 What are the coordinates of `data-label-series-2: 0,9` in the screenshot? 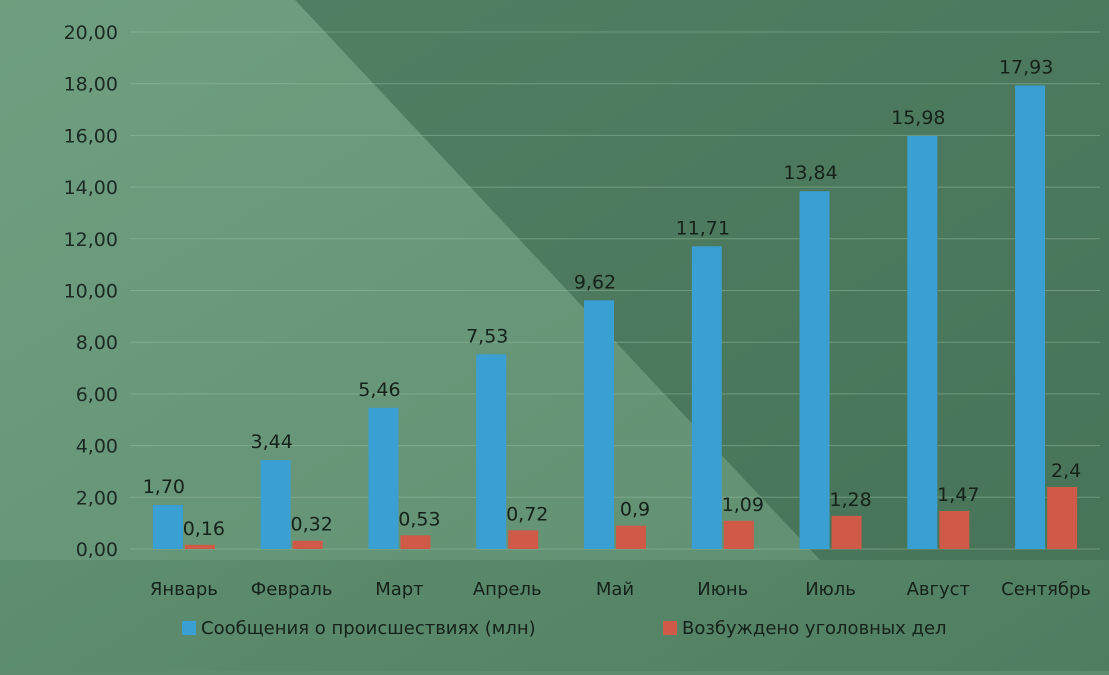 It's located at (635, 510).